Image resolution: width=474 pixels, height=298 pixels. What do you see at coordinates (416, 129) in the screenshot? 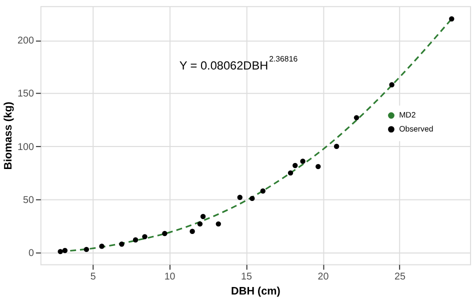
I see `legend-label: Observed` at bounding box center [416, 129].